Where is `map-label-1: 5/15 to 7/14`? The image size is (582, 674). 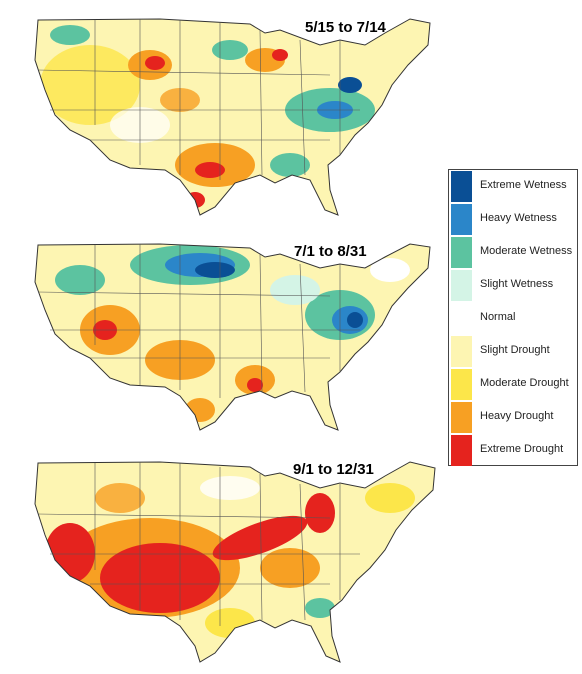
map-label-1: 5/15 to 7/14 is located at coordinates (345, 27).